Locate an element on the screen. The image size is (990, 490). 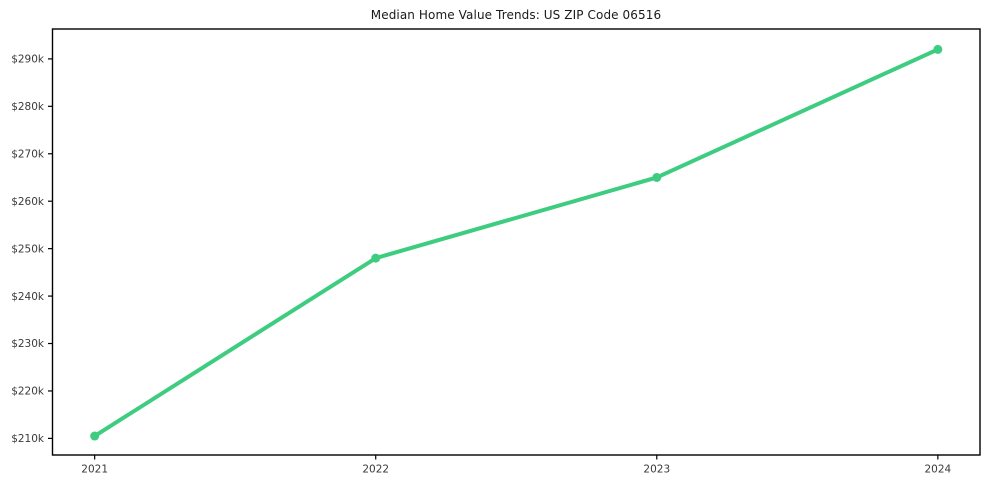
y-tick-label: $260k is located at coordinates (28, 202).